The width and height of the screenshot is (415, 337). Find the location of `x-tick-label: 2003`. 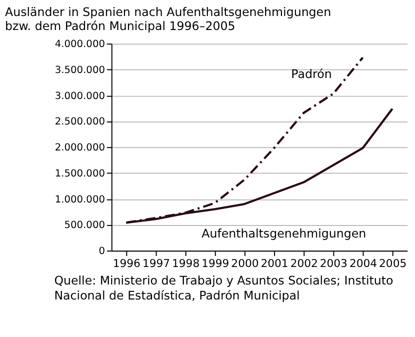

x-tick-label: 2003 is located at coordinates (334, 263).